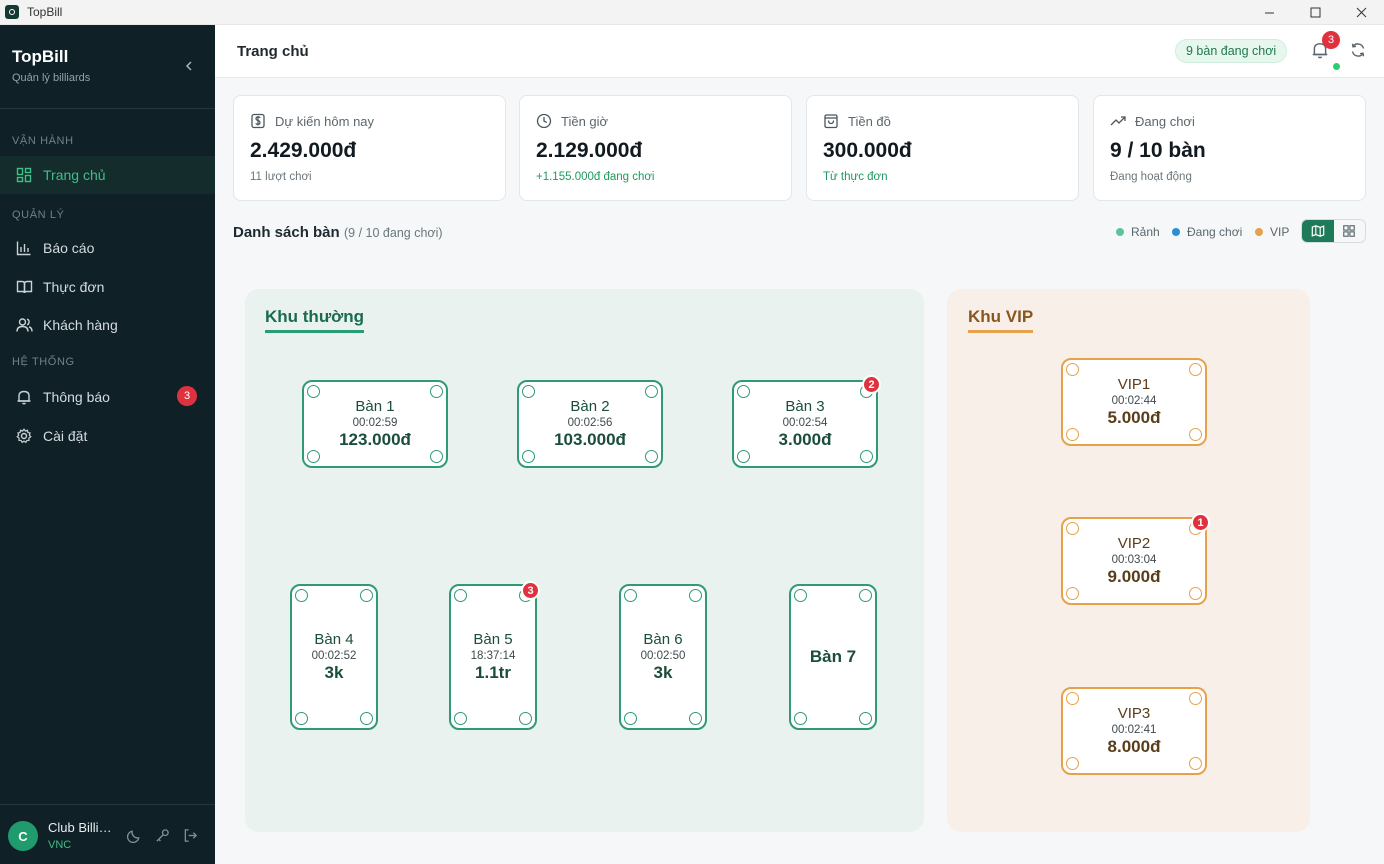 This screenshot has height=864, width=1384. Describe the element at coordinates (191, 836) in the screenshot. I see `logout-button` at that location.